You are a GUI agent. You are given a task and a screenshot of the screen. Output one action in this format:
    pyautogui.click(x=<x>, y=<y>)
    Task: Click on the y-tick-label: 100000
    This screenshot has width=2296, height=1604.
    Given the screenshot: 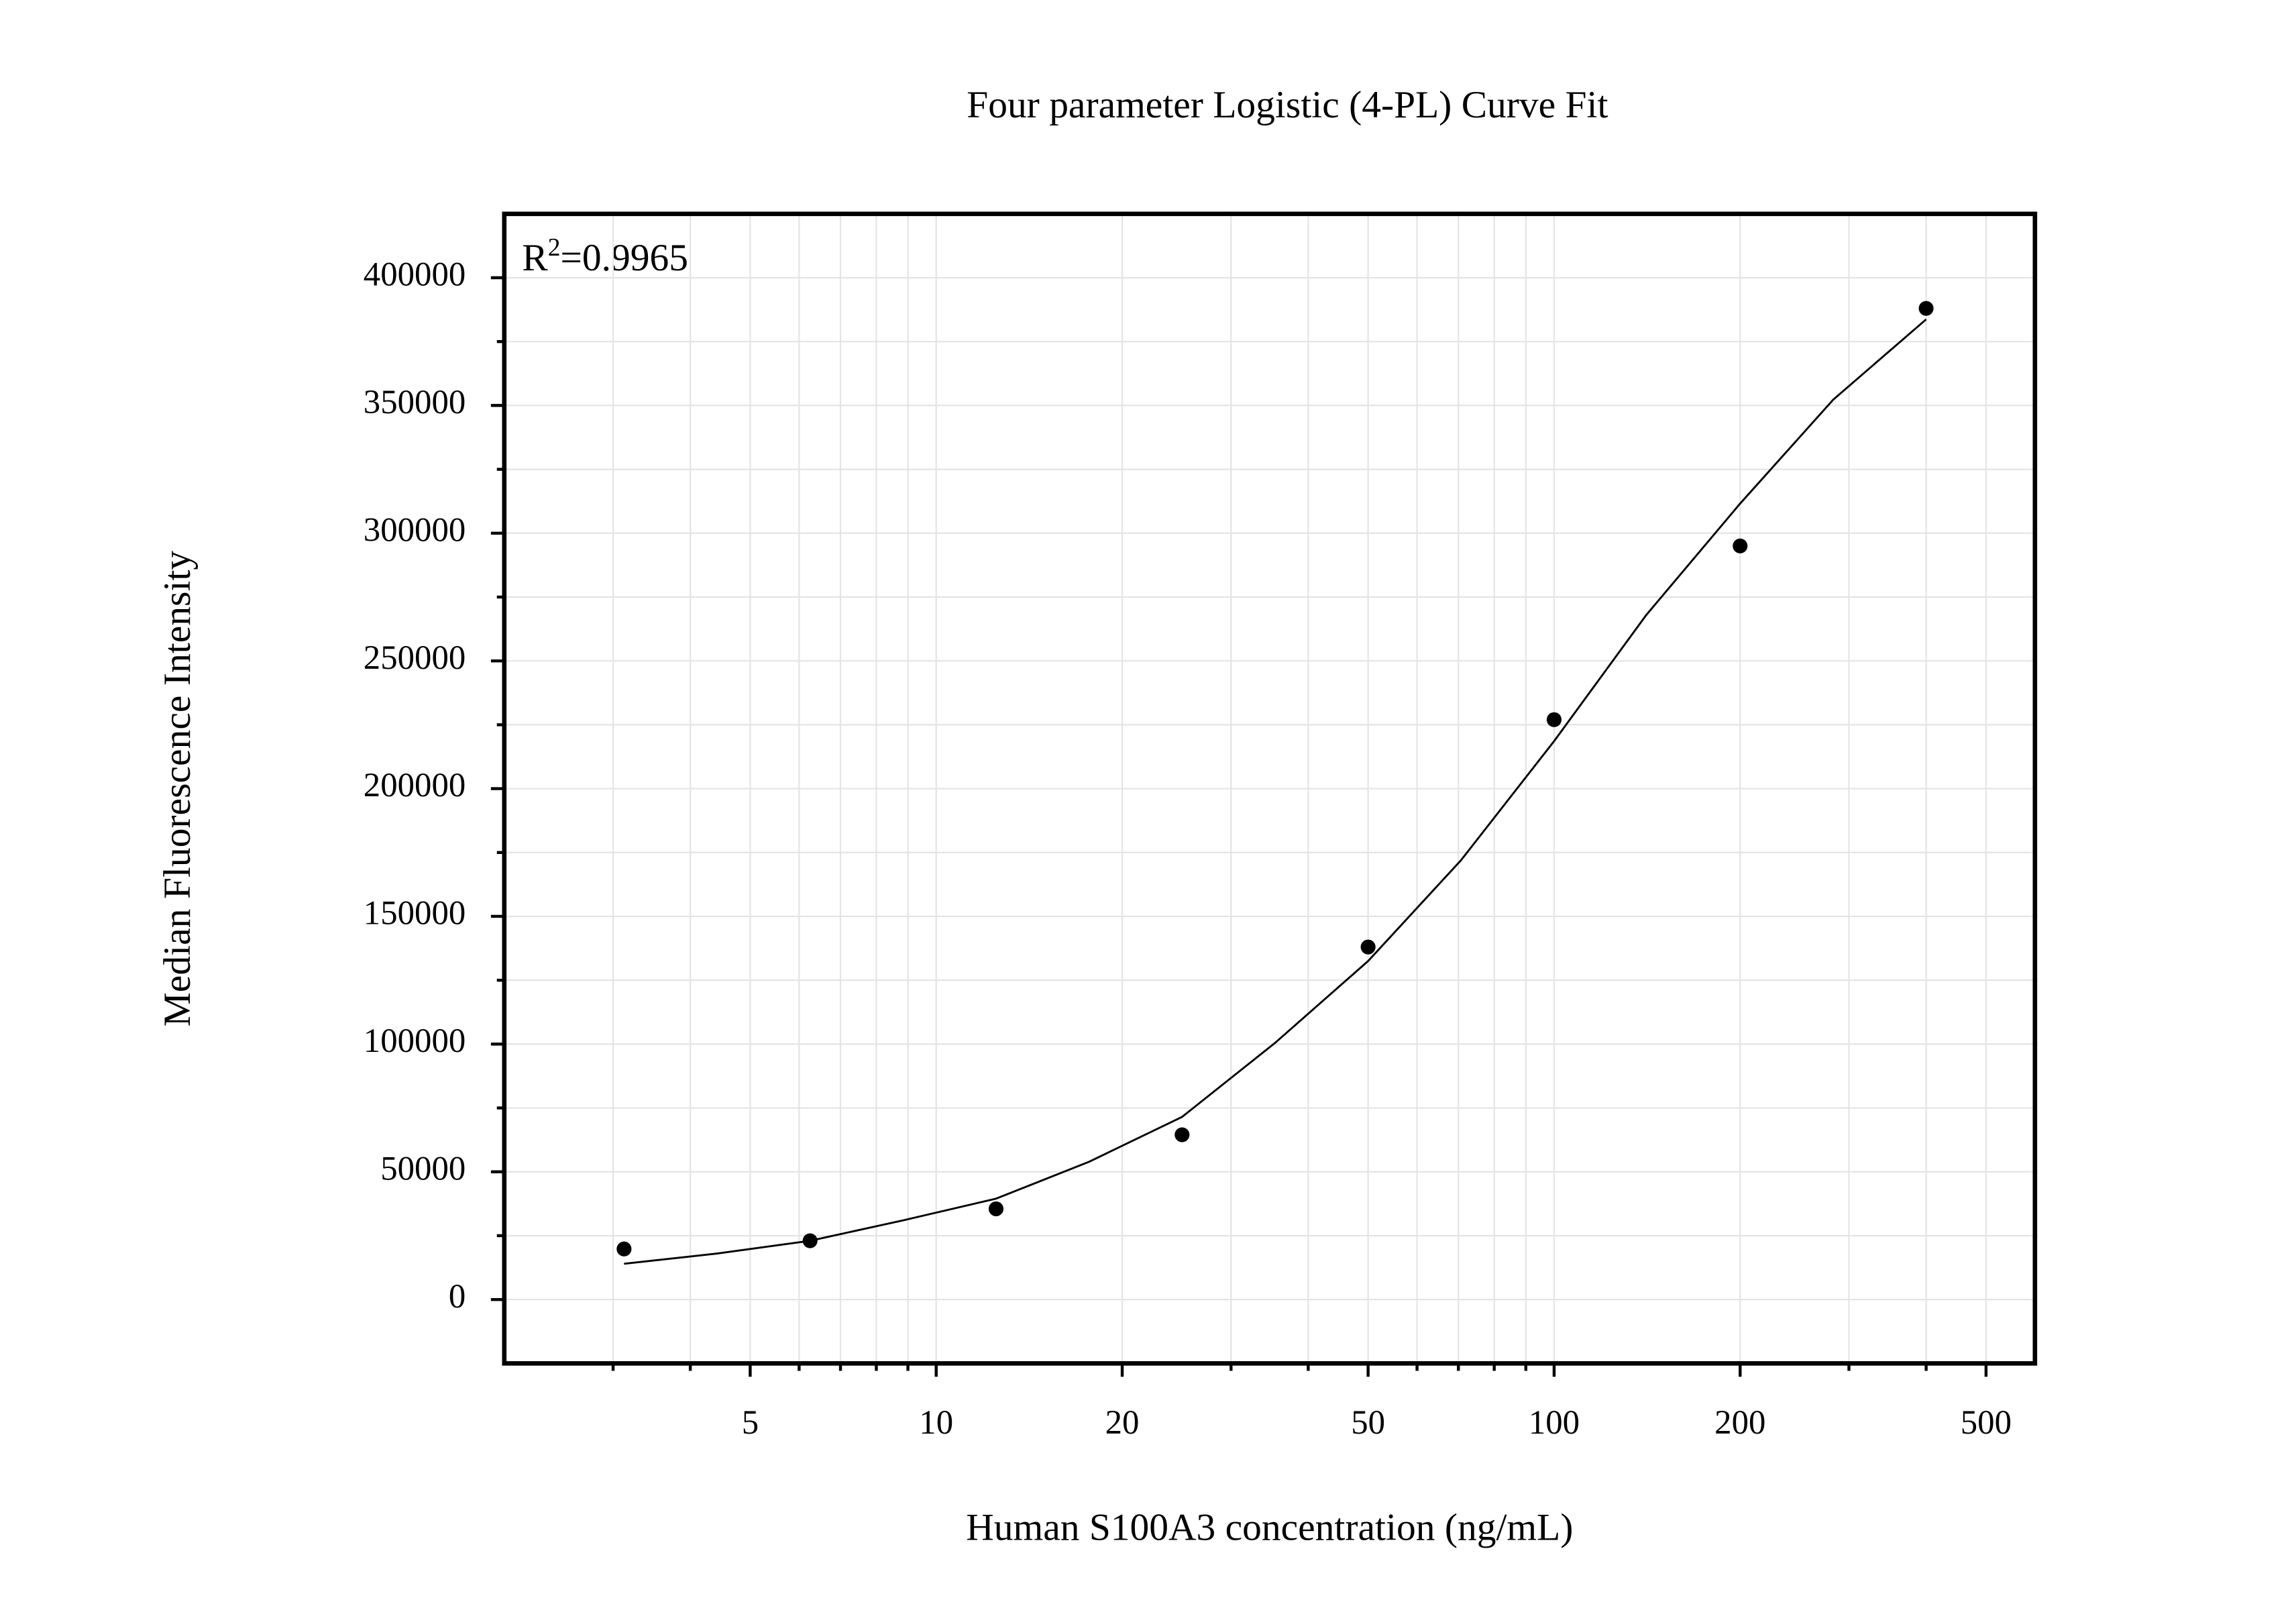 What is the action you would take?
    pyautogui.click(x=415, y=1041)
    